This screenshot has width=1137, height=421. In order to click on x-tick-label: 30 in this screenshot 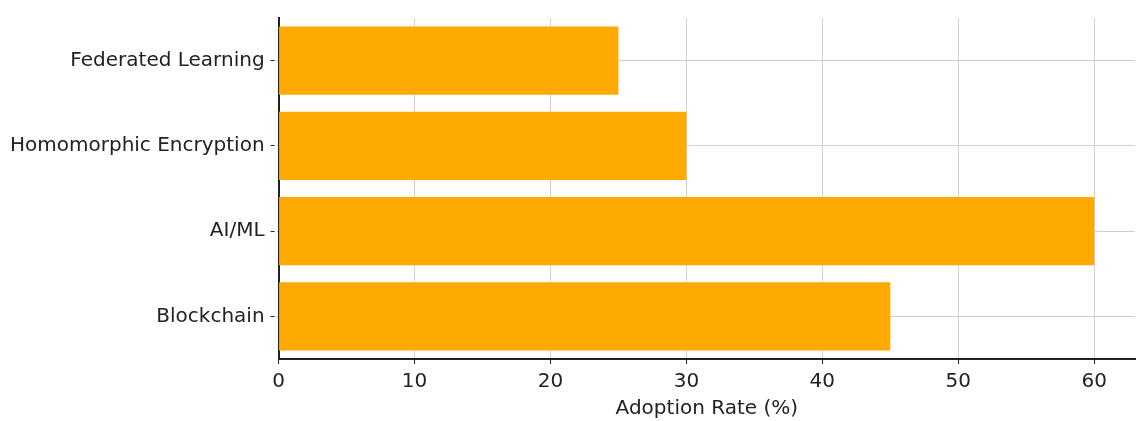, I will do `click(686, 380)`.